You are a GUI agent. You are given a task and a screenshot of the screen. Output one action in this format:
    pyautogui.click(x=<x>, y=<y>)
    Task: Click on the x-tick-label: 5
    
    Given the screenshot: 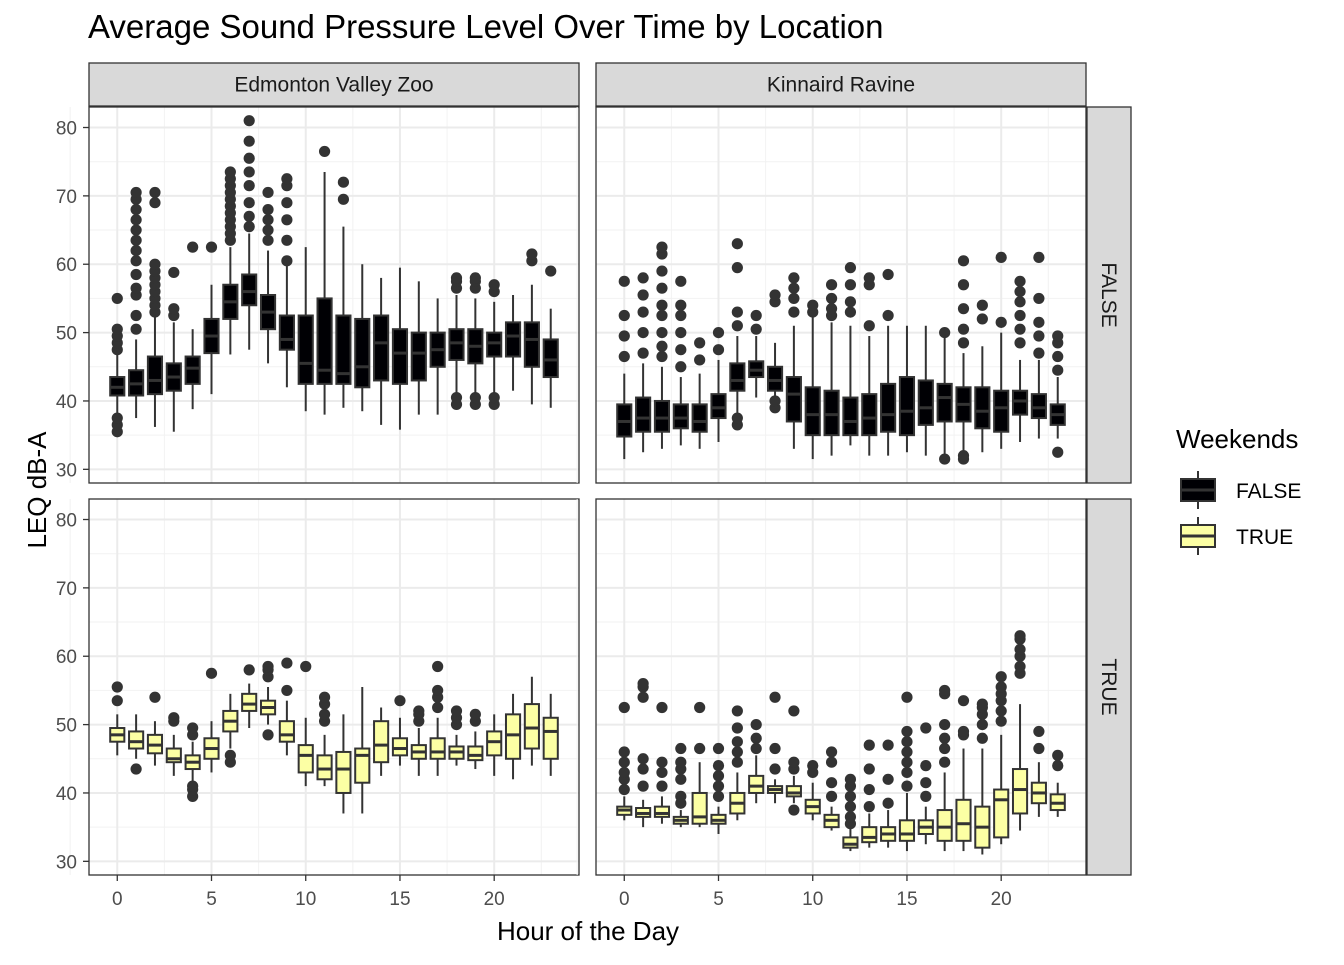 What is the action you would take?
    pyautogui.click(x=211, y=899)
    